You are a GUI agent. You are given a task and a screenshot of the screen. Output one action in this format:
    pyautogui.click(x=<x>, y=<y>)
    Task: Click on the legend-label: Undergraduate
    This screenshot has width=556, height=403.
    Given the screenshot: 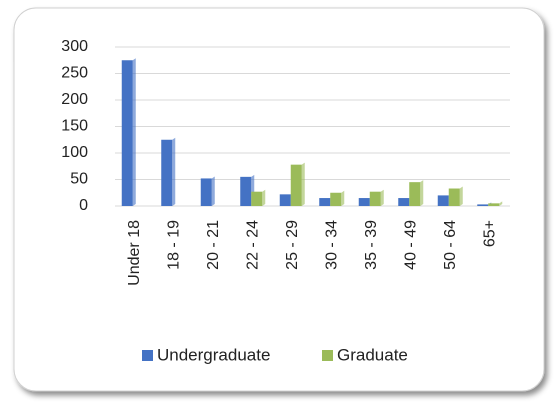 What is the action you would take?
    pyautogui.click(x=213, y=354)
    